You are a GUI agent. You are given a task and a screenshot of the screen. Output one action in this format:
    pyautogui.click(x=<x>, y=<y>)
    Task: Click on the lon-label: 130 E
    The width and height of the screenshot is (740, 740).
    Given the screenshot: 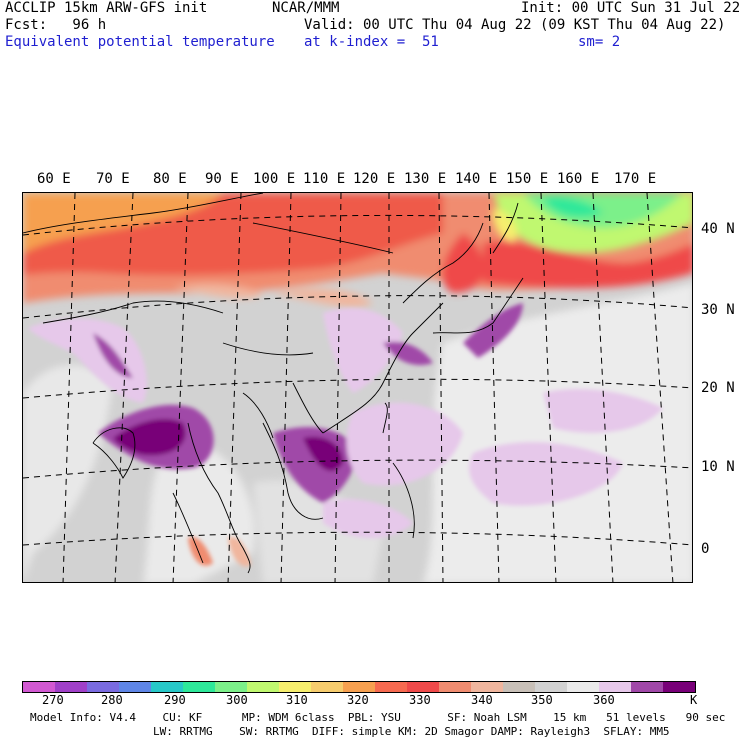 What is the action you would take?
    pyautogui.click(x=425, y=179)
    